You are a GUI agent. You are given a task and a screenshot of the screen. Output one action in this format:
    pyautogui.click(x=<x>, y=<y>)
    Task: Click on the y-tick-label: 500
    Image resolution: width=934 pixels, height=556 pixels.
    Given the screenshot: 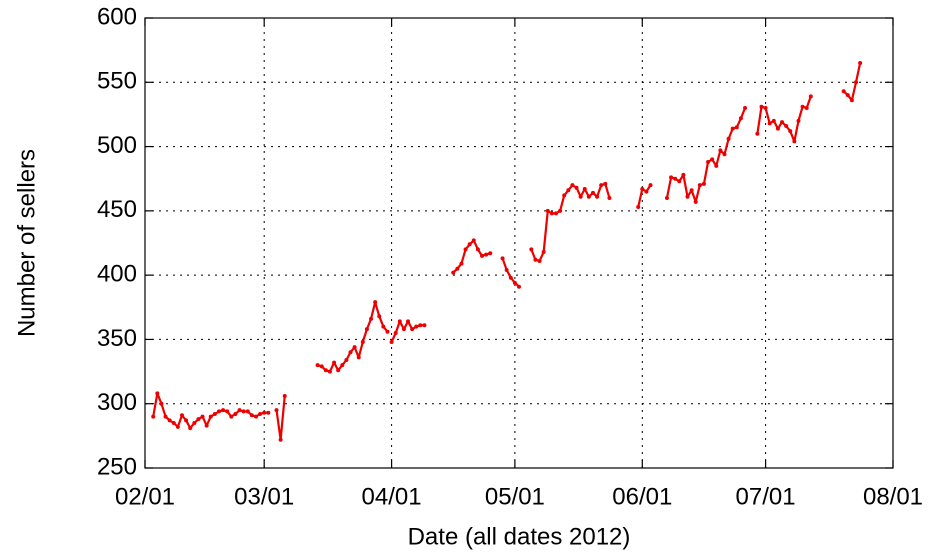 What is the action you would take?
    pyautogui.click(x=117, y=145)
    